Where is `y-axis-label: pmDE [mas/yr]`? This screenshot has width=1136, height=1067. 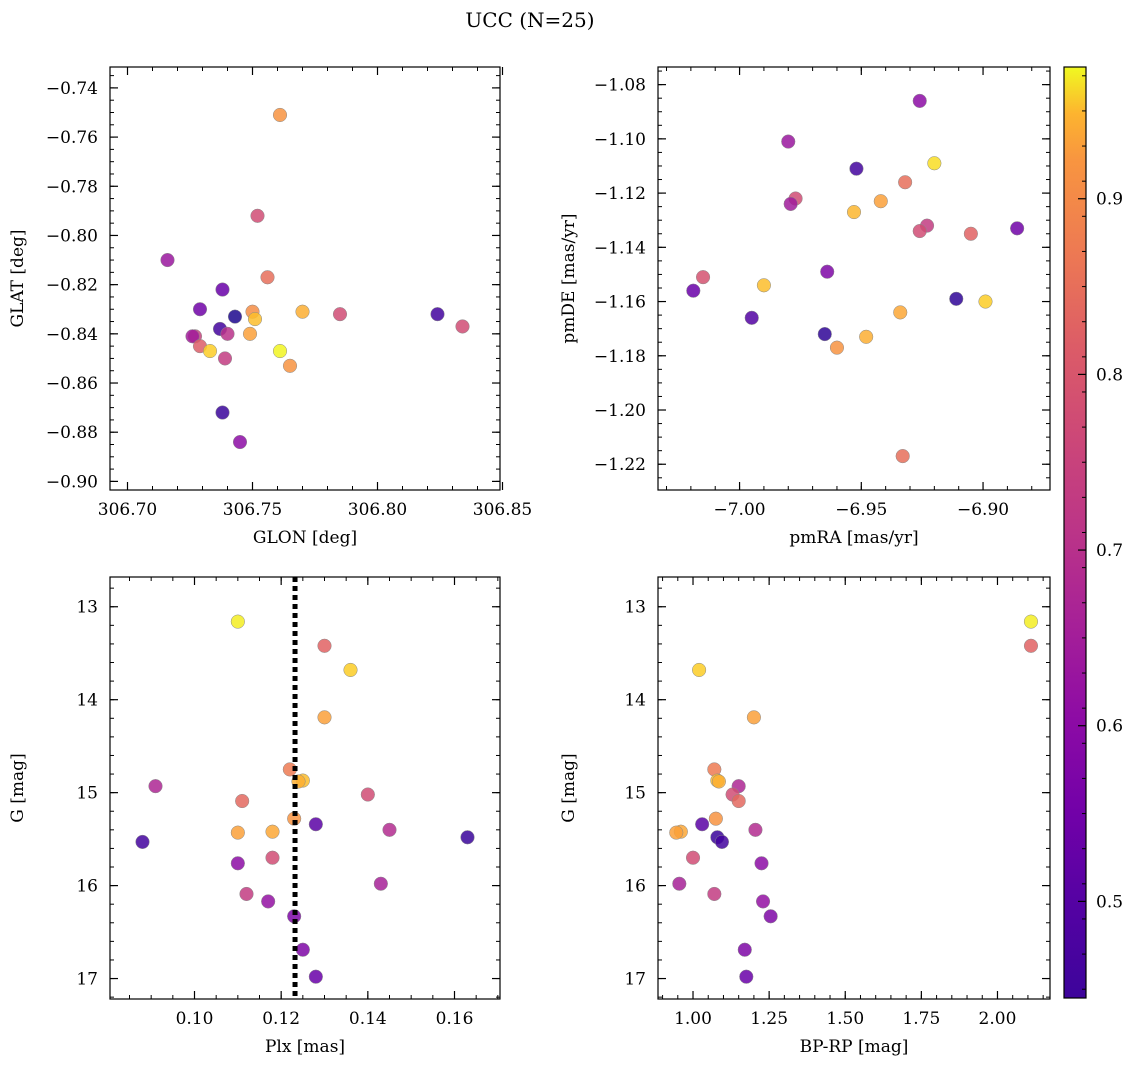
y-axis-label: pmDE [mas/yr] is located at coordinates (569, 278).